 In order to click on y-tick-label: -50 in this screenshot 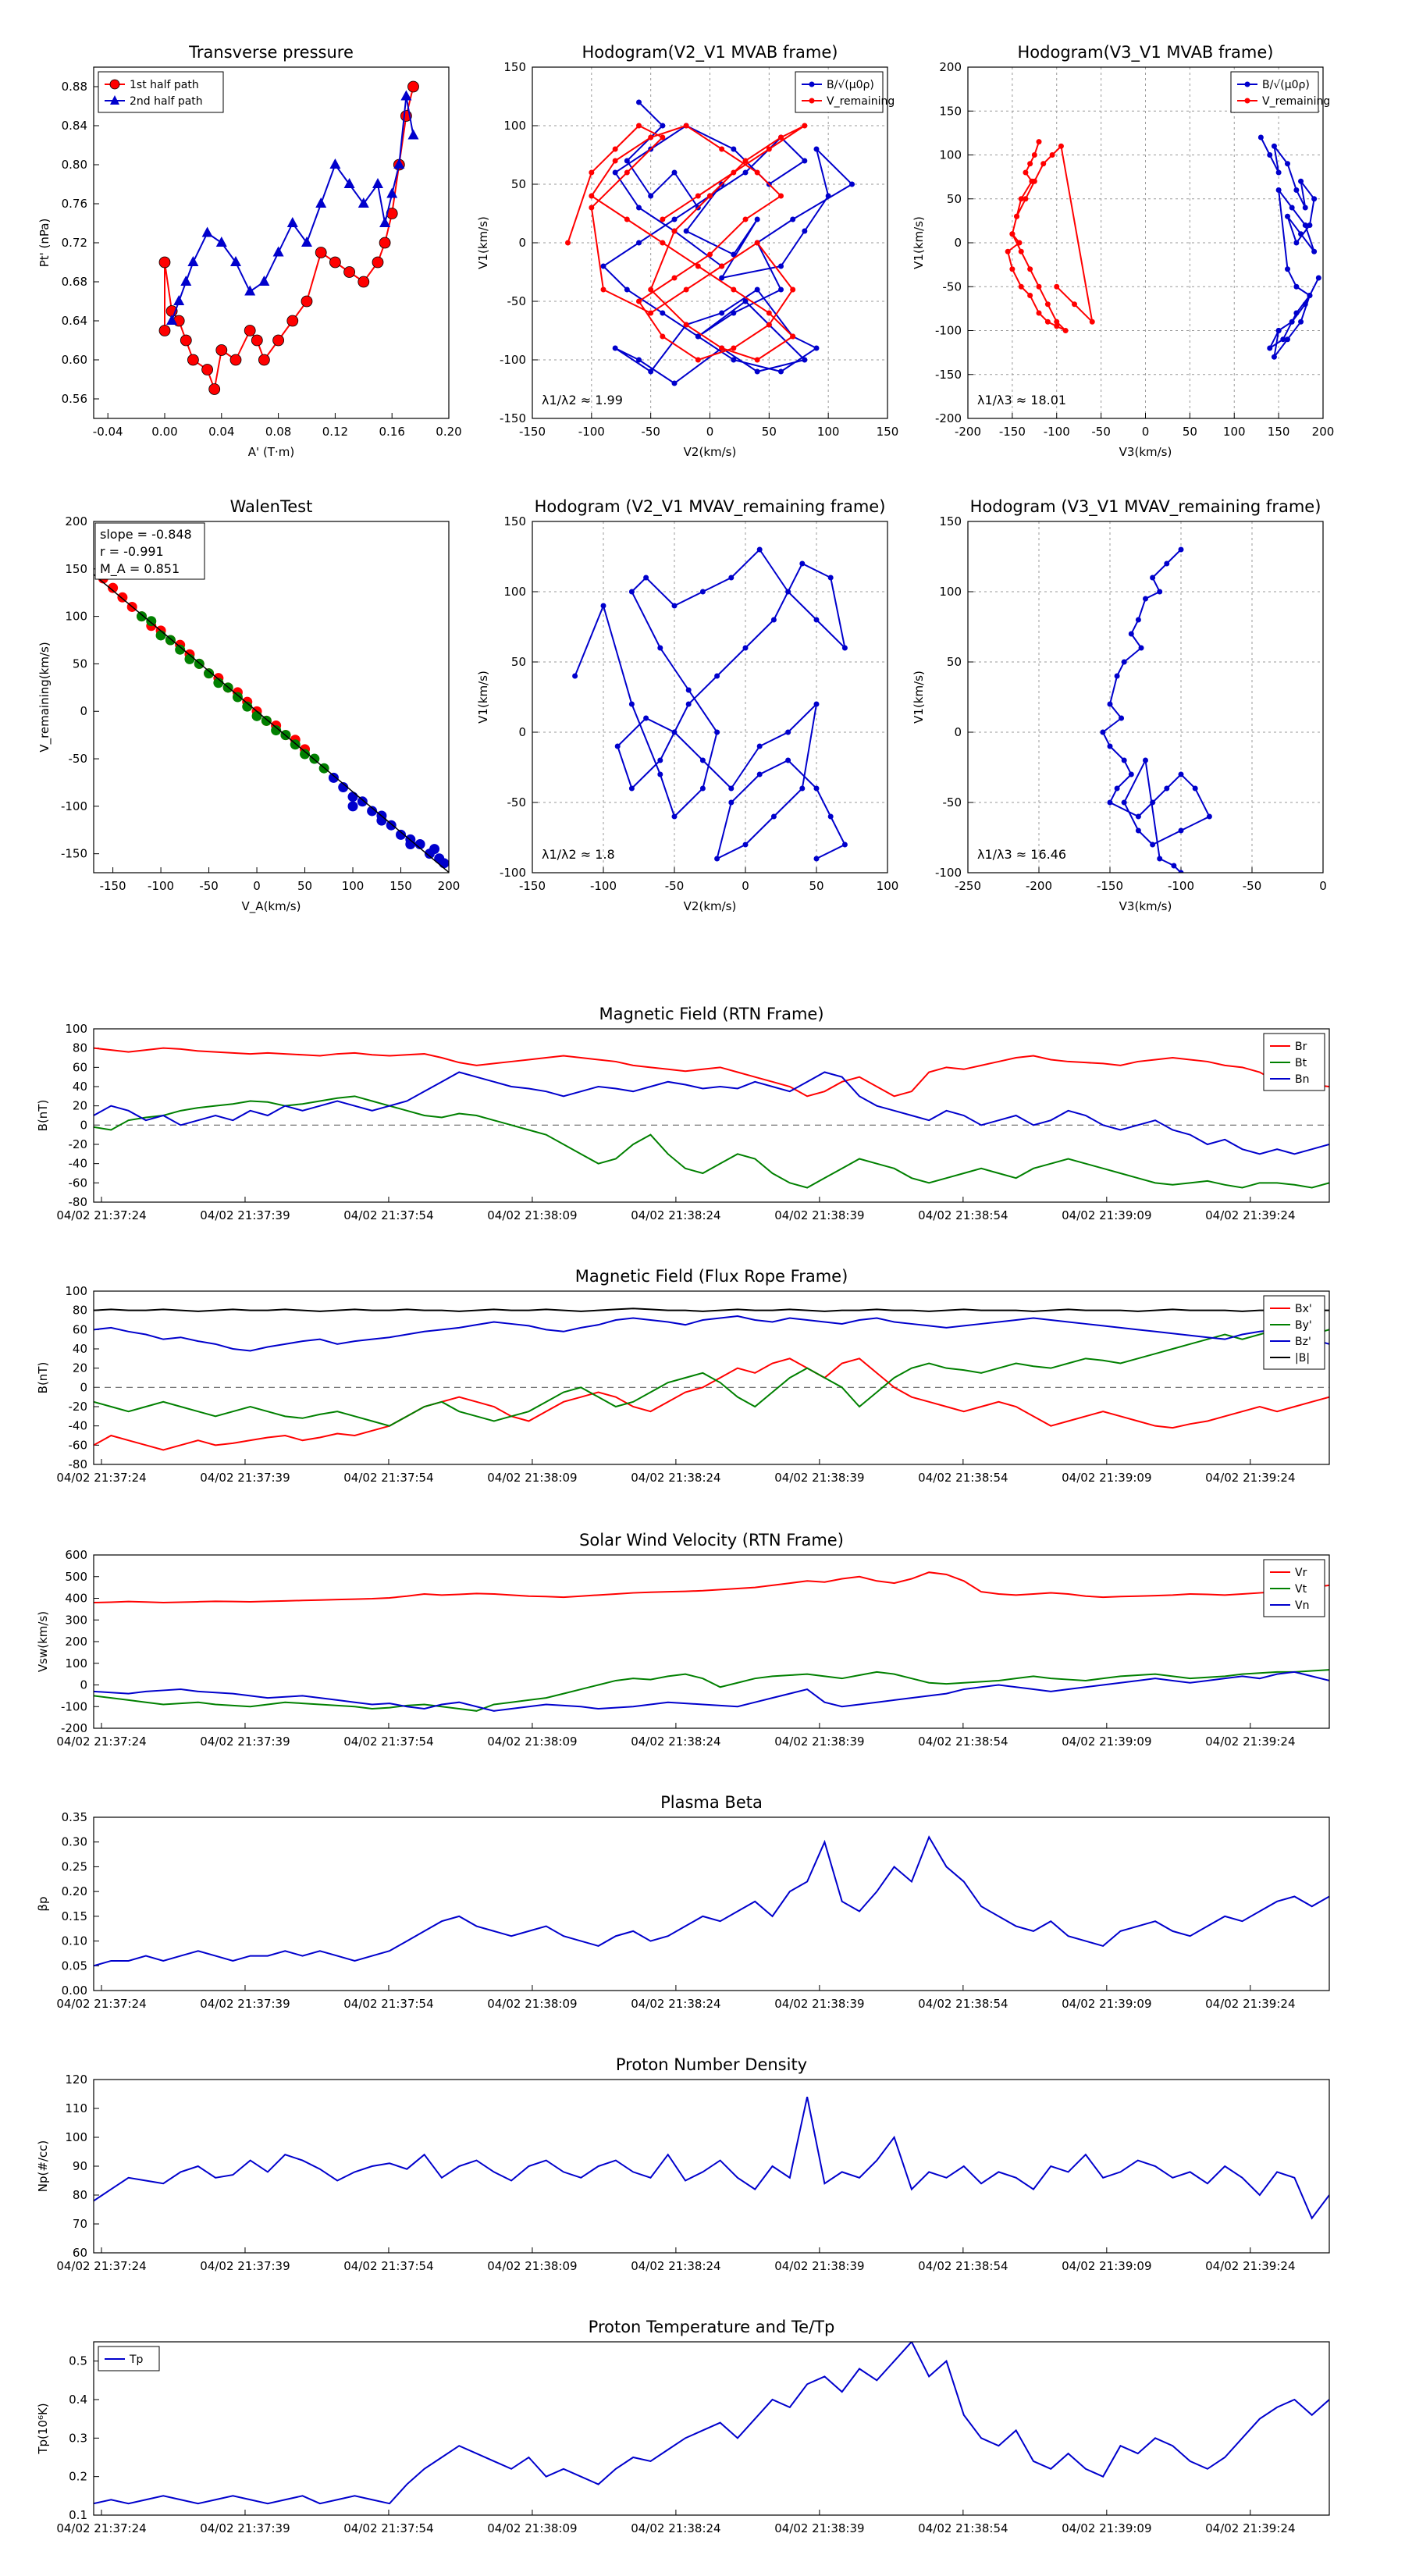, I will do `click(517, 802)`.